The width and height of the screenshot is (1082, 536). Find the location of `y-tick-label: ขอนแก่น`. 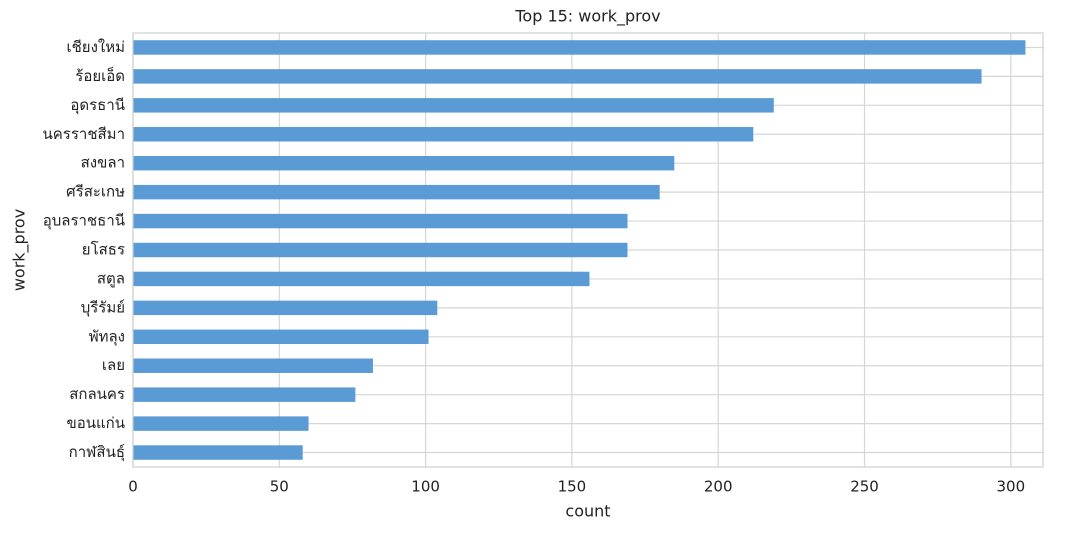

y-tick-label: ขอนแก่น is located at coordinates (95, 423).